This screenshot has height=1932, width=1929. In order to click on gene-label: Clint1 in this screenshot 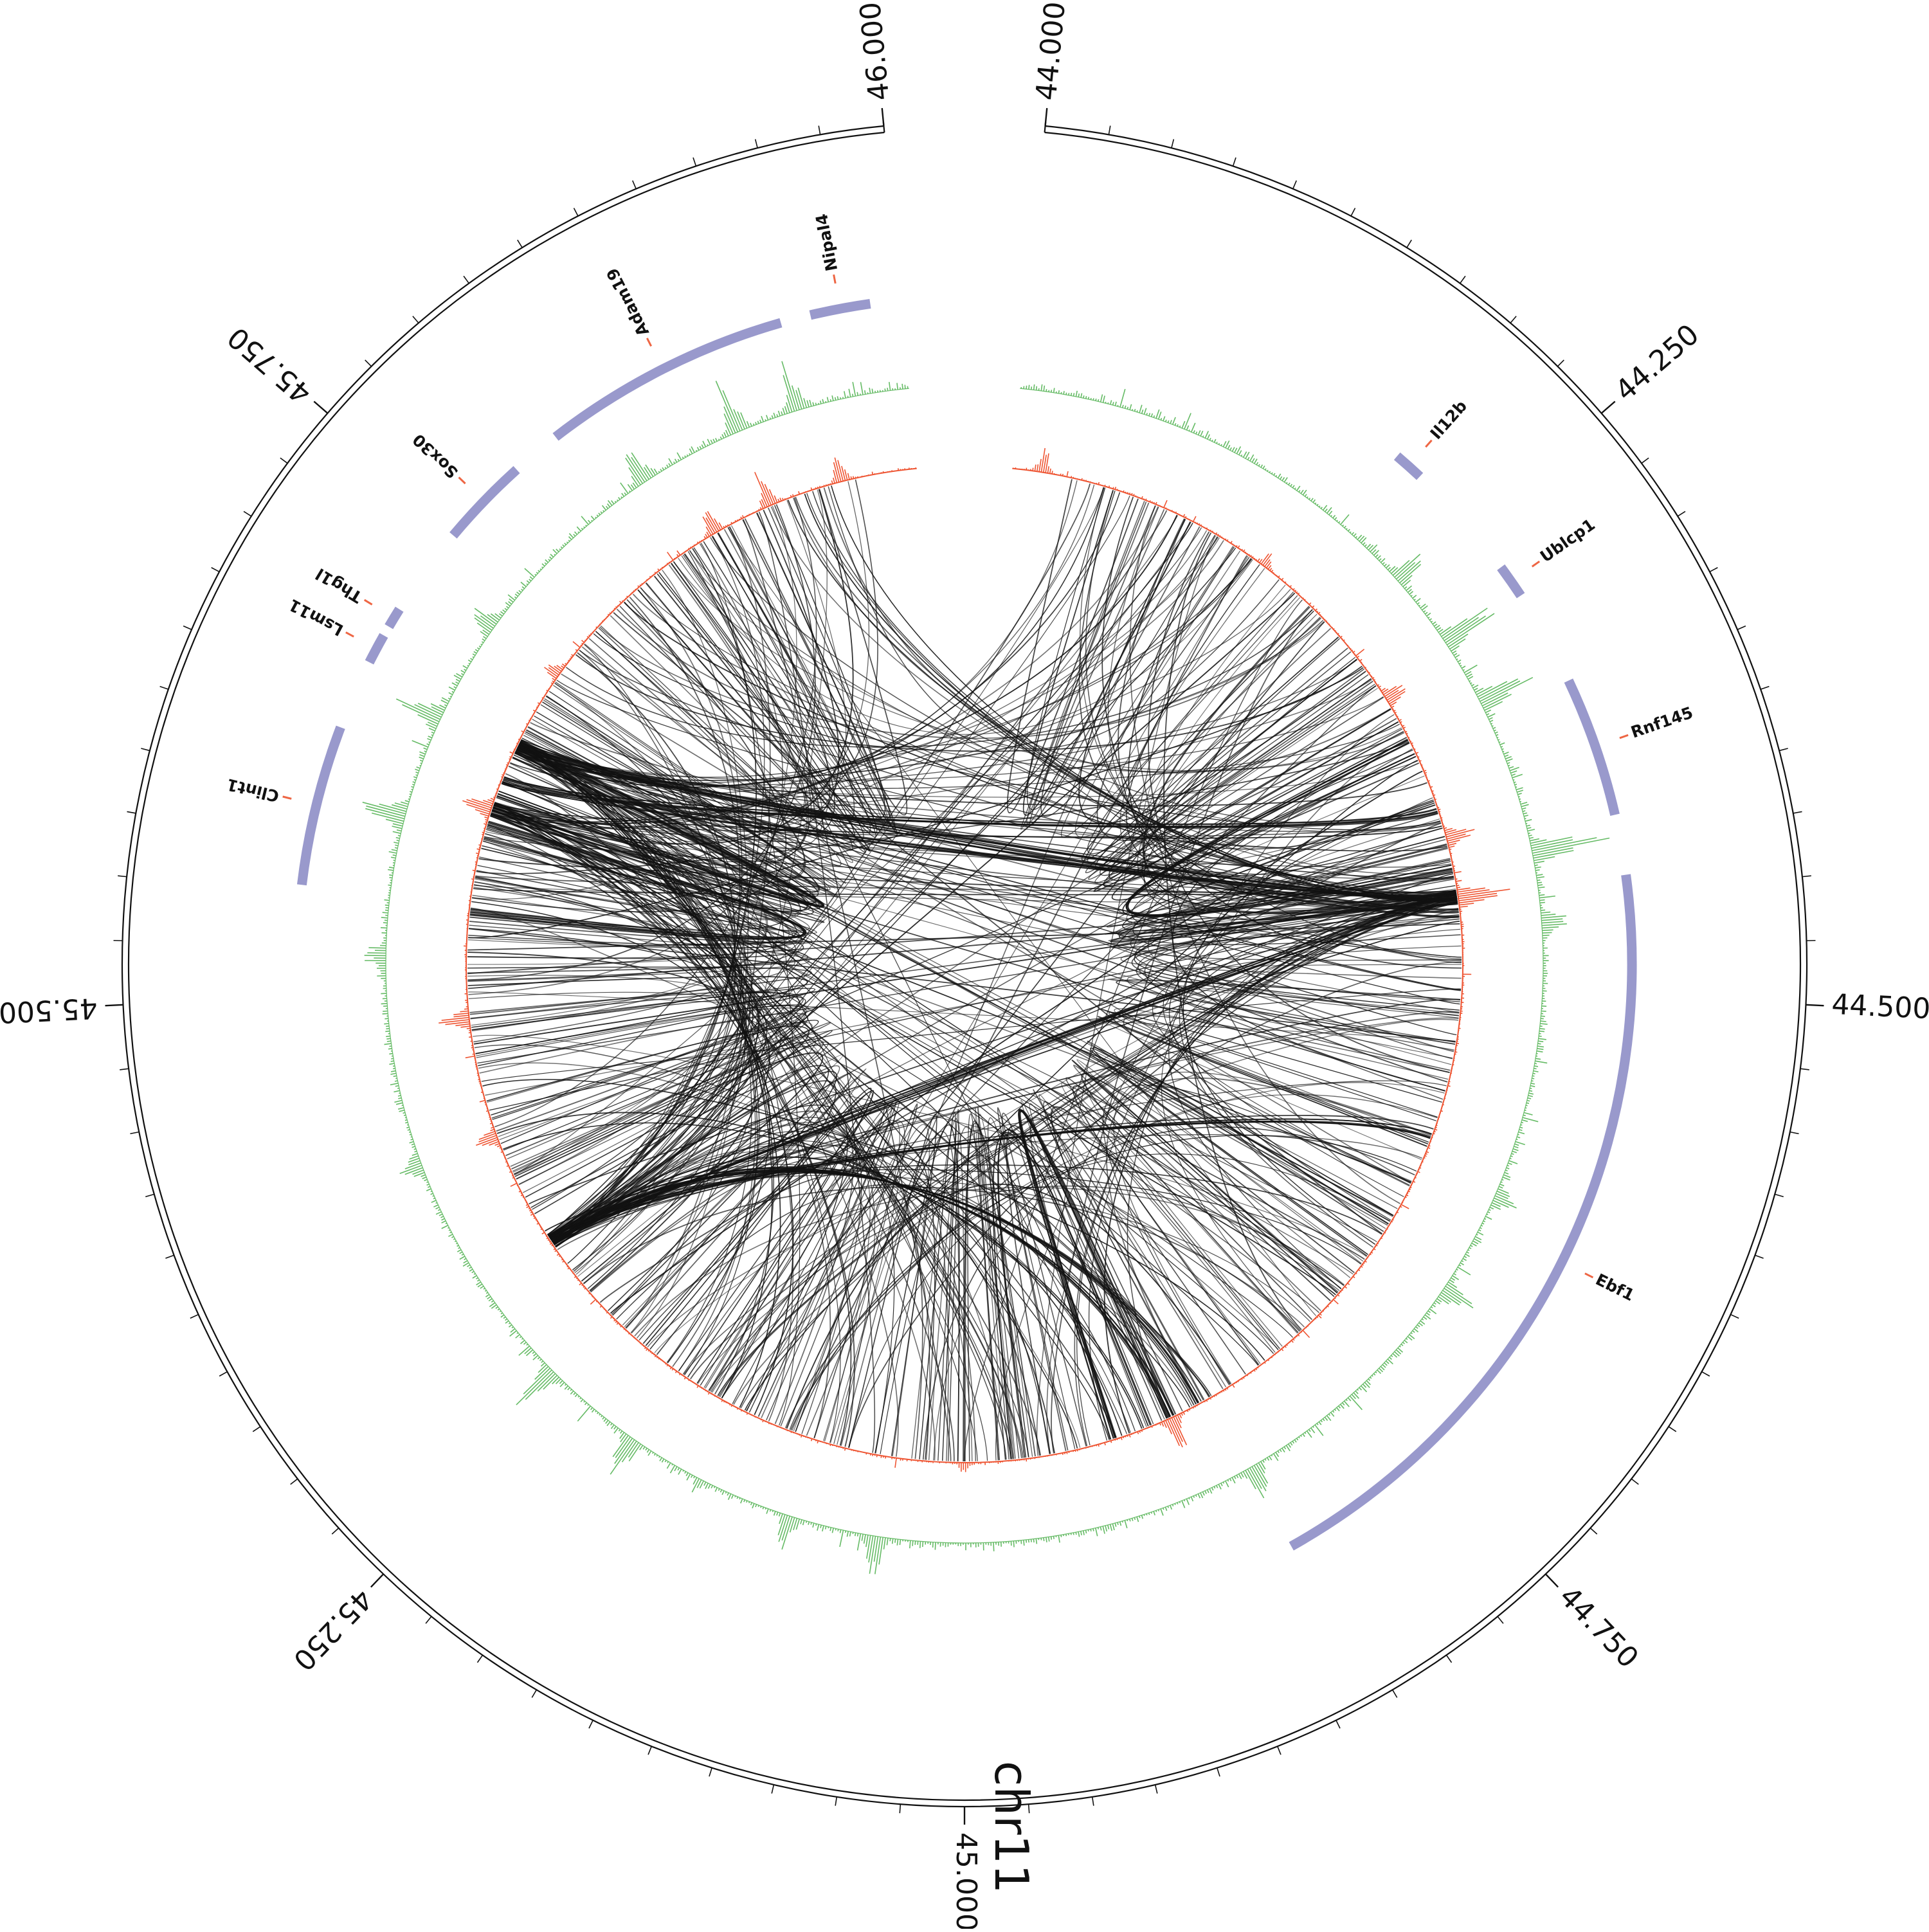, I will do `click(253, 790)`.